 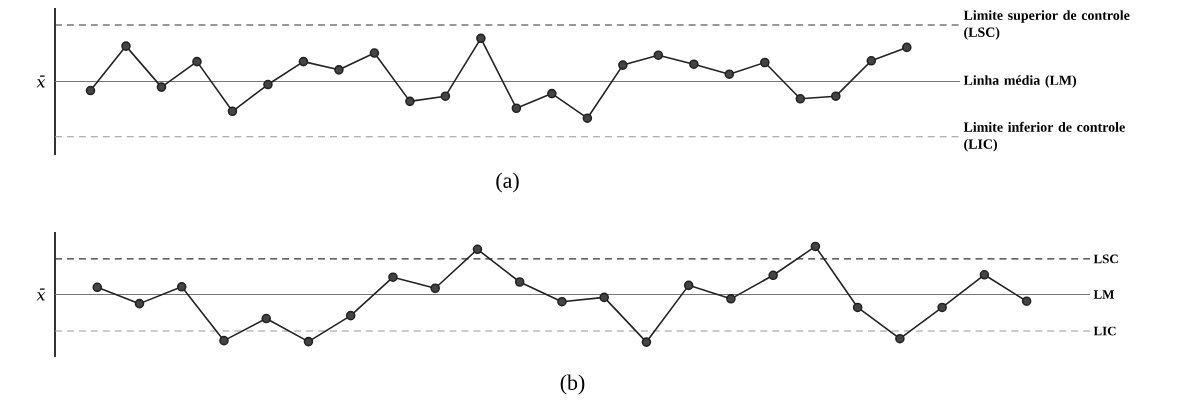 What do you see at coordinates (1046, 25) in the screenshot?
I see `ref-line-label: Limite superior de controle (LSC)` at bounding box center [1046, 25].